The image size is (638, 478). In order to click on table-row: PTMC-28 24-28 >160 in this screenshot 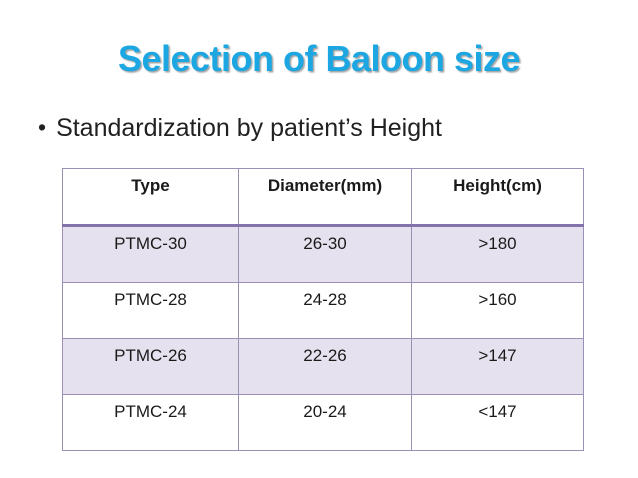, I will do `click(323, 310)`.